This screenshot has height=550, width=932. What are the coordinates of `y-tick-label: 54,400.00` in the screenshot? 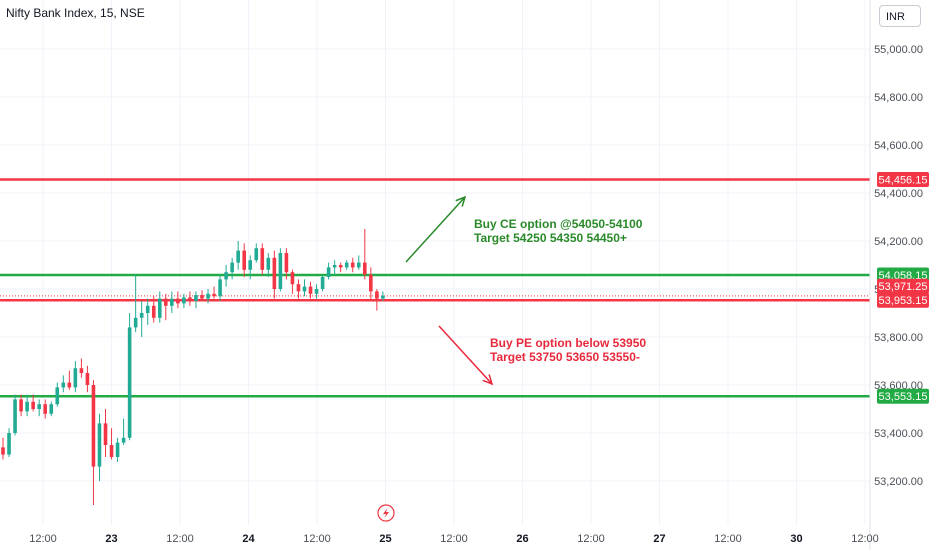 It's located at (898, 194).